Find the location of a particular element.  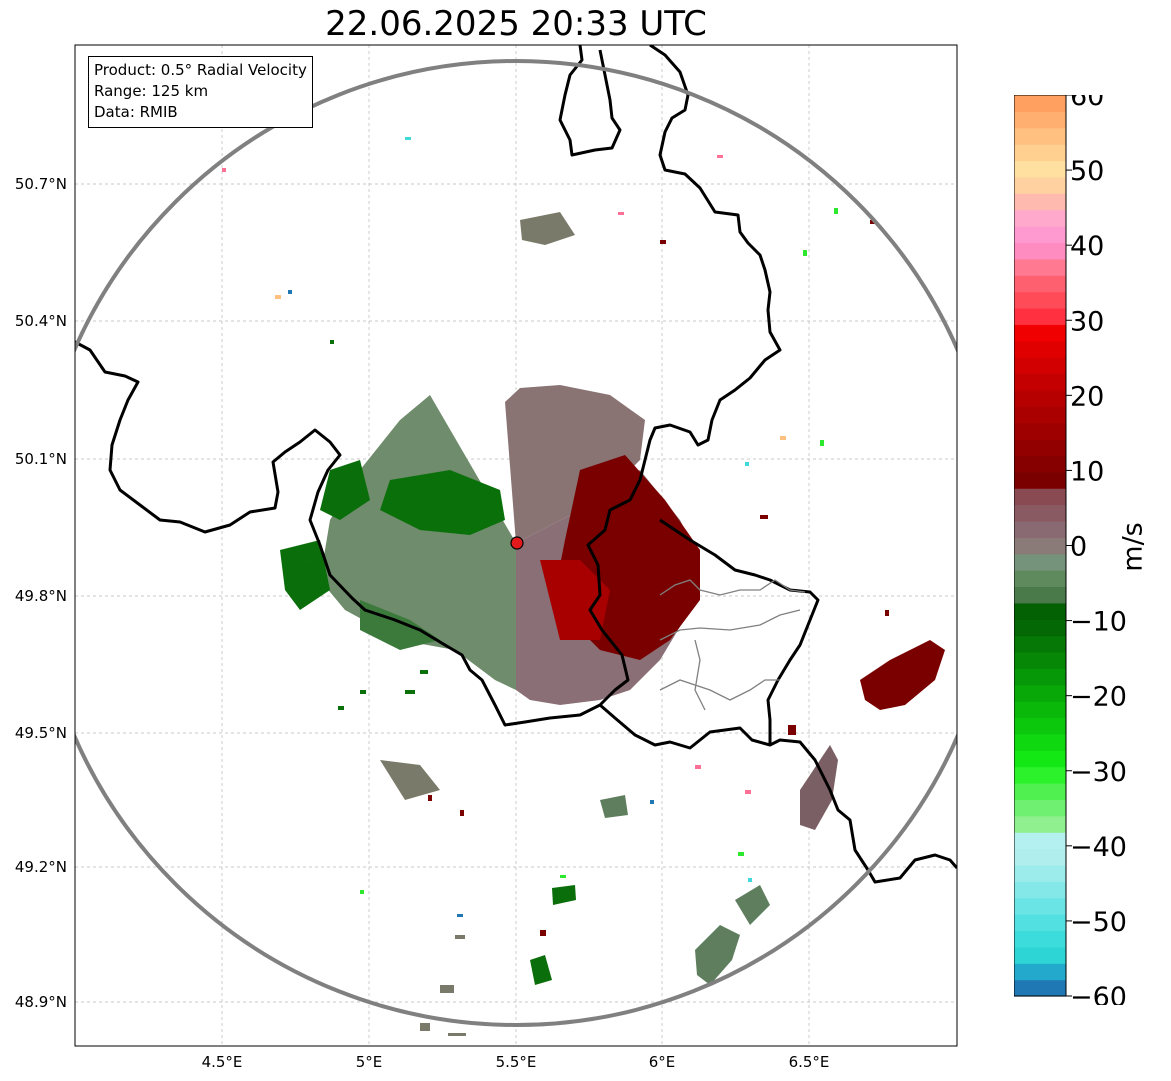

colorbar-tick-label: −50 is located at coordinates (1098, 922).